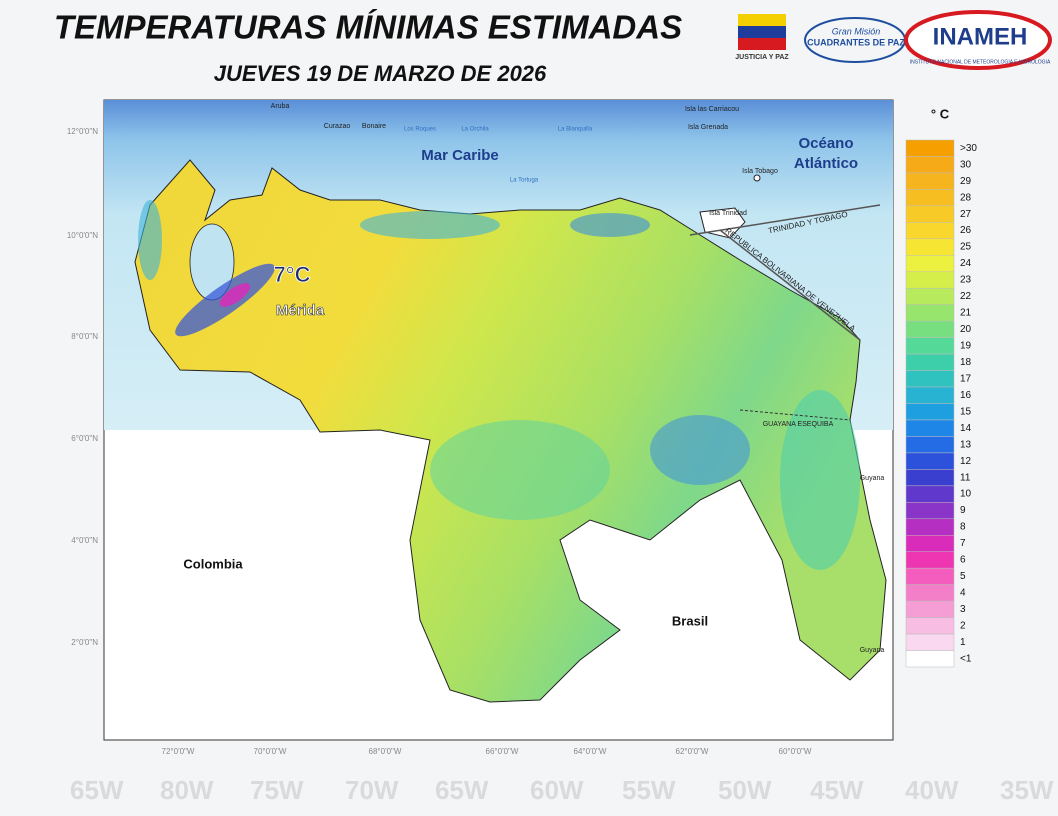 The width and height of the screenshot is (1058, 816). What do you see at coordinates (825, 143) in the screenshot?
I see `map-label: Océano` at bounding box center [825, 143].